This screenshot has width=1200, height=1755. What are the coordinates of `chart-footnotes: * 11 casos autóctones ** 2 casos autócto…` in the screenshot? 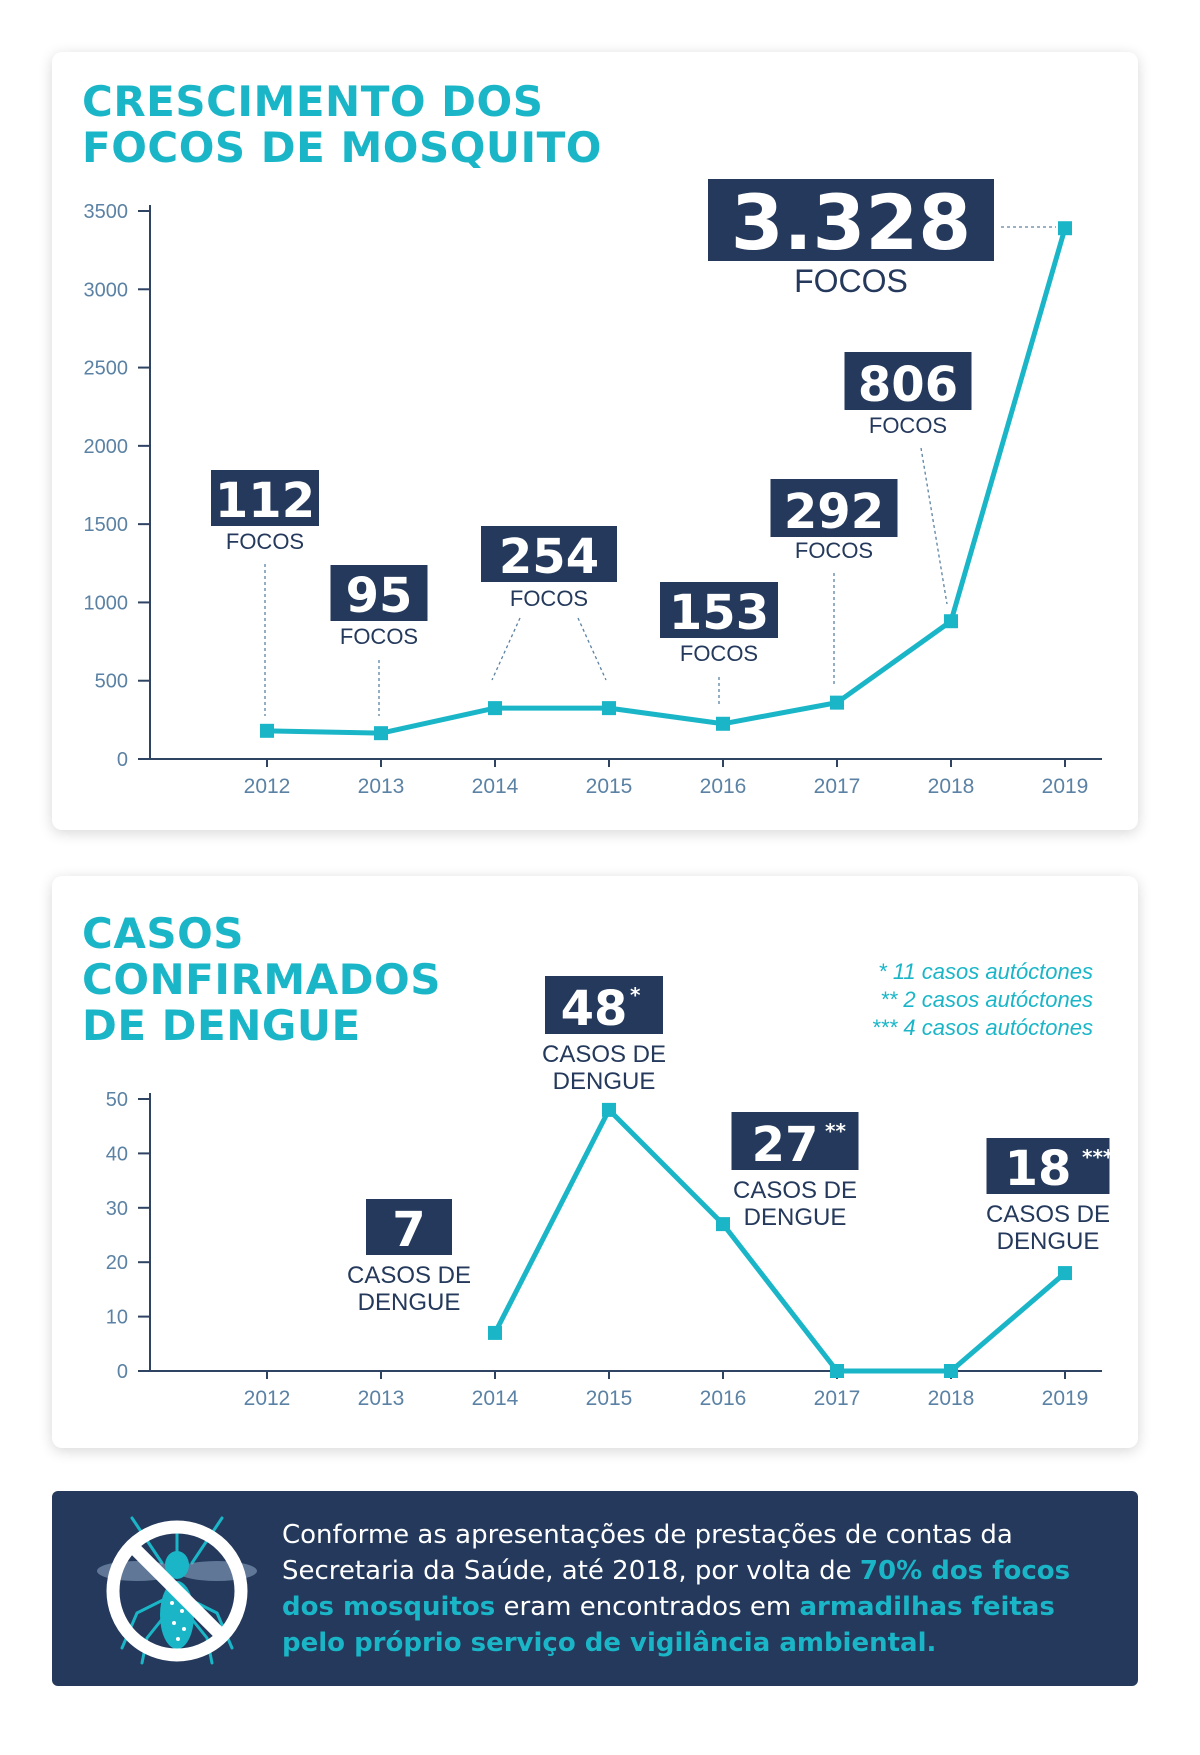 It's located at (982, 1000).